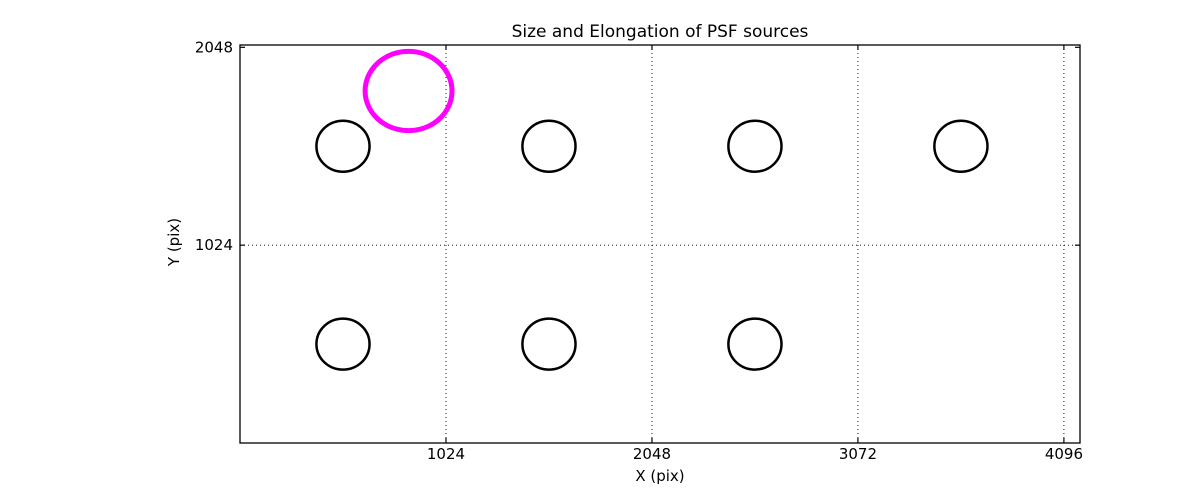  What do you see at coordinates (174, 242) in the screenshot?
I see `y-axis-label: Y (pix)` at bounding box center [174, 242].